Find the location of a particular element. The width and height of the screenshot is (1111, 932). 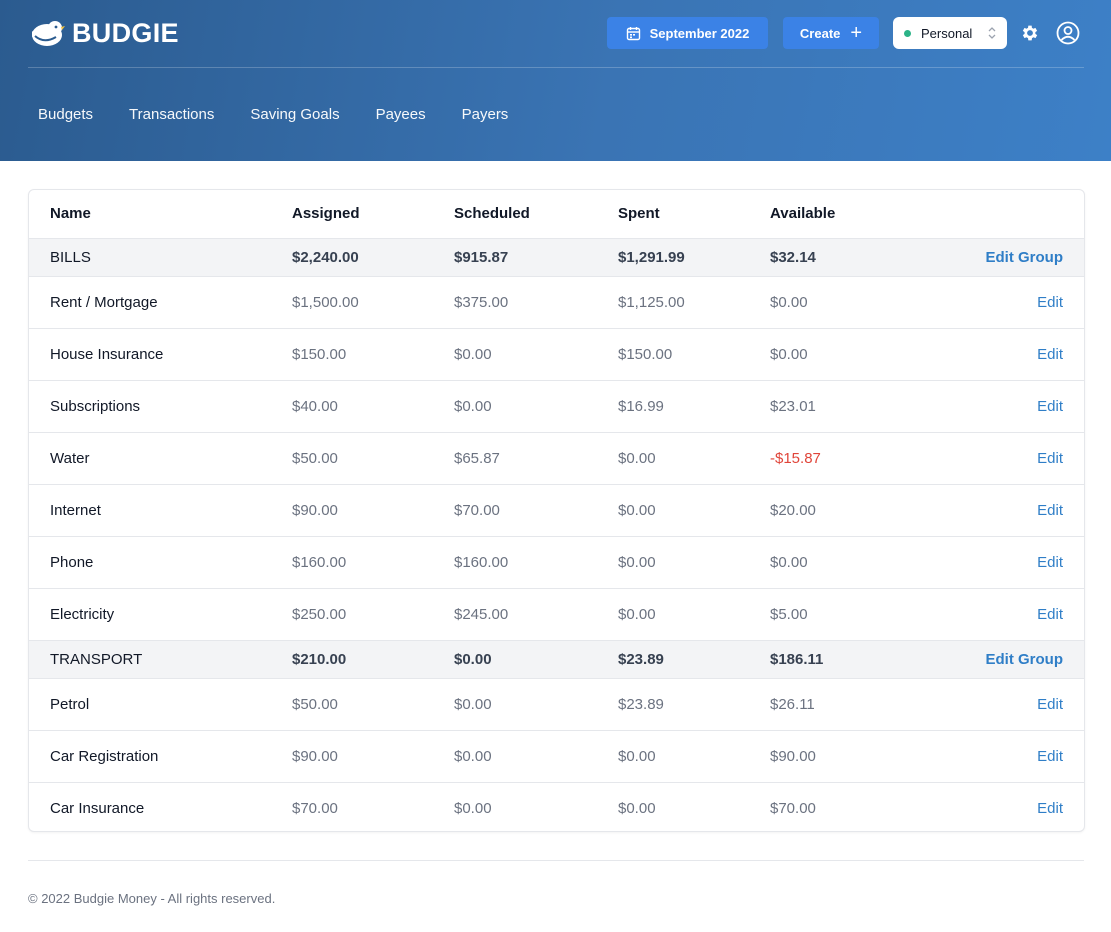

category-name-cell: Electricity is located at coordinates (160, 614).